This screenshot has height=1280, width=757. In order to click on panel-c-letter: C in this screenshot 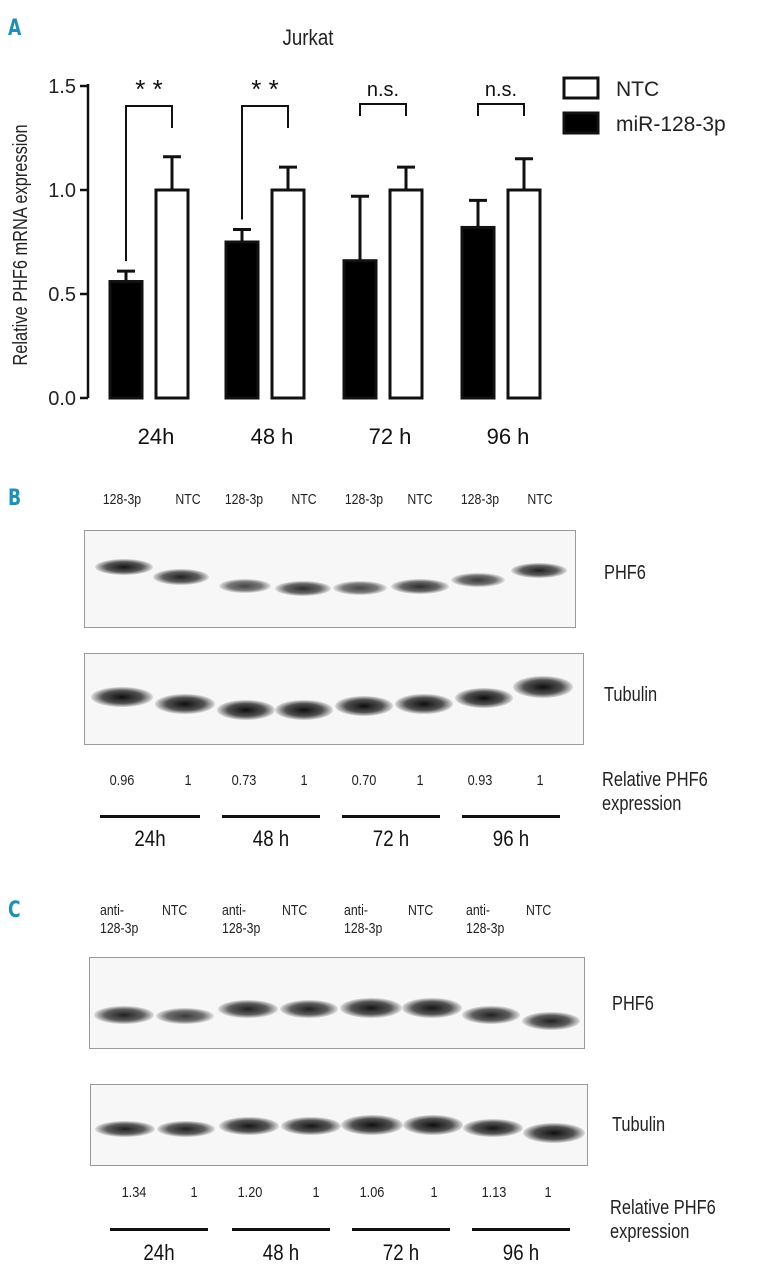, I will do `click(14, 910)`.